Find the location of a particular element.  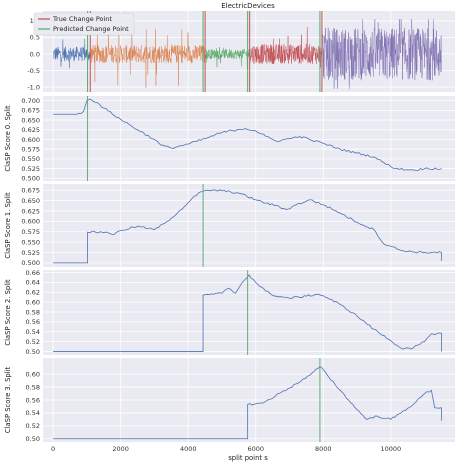

panel-1-ytick-label-8: 0.700 is located at coordinates (30, 101).